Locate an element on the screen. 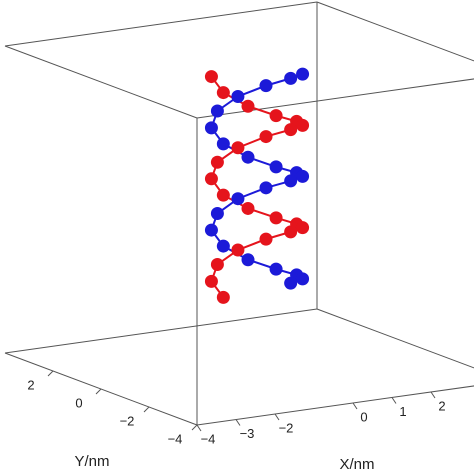 The height and width of the screenshot is (474, 474). y-tick-label: 0 is located at coordinates (78, 402).